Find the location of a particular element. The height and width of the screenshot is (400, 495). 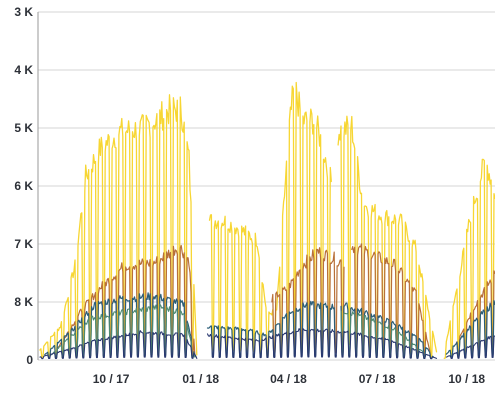

y-tick-label: 0 is located at coordinates (29, 360).